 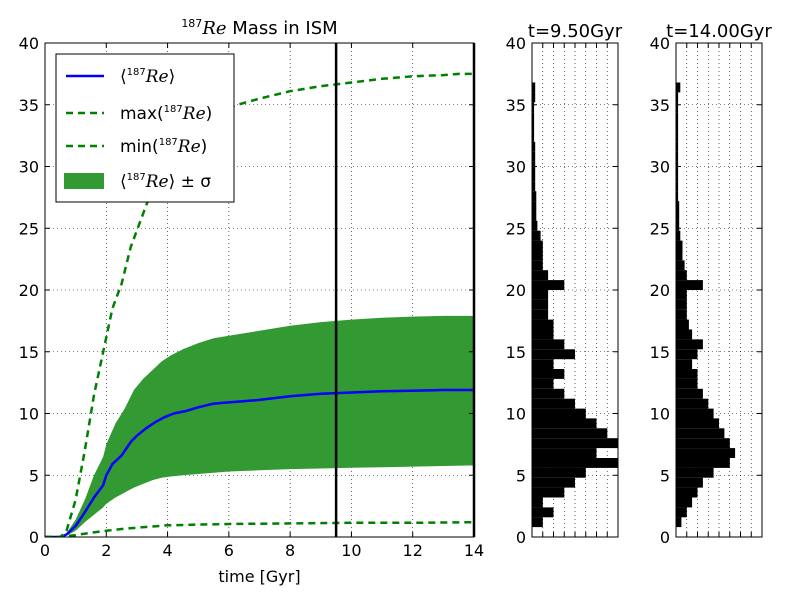 I want to click on legend-mean-label: ⟨187Re⟩, so click(x=147, y=77).